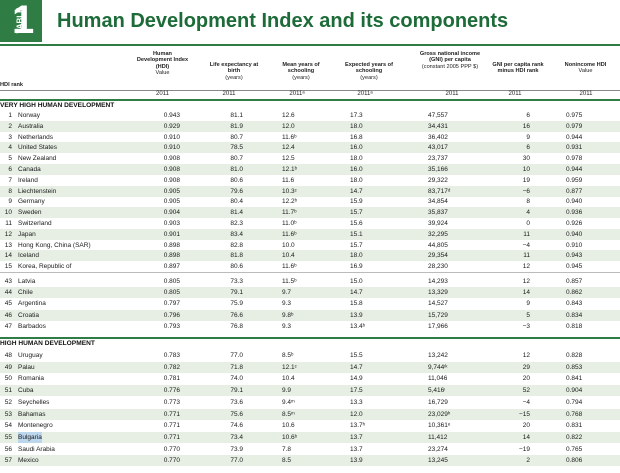  Describe the element at coordinates (57, 105) in the screenshot. I see `section-very-high: VERY HIGH HUMAN DEVELOPMENT` at that location.